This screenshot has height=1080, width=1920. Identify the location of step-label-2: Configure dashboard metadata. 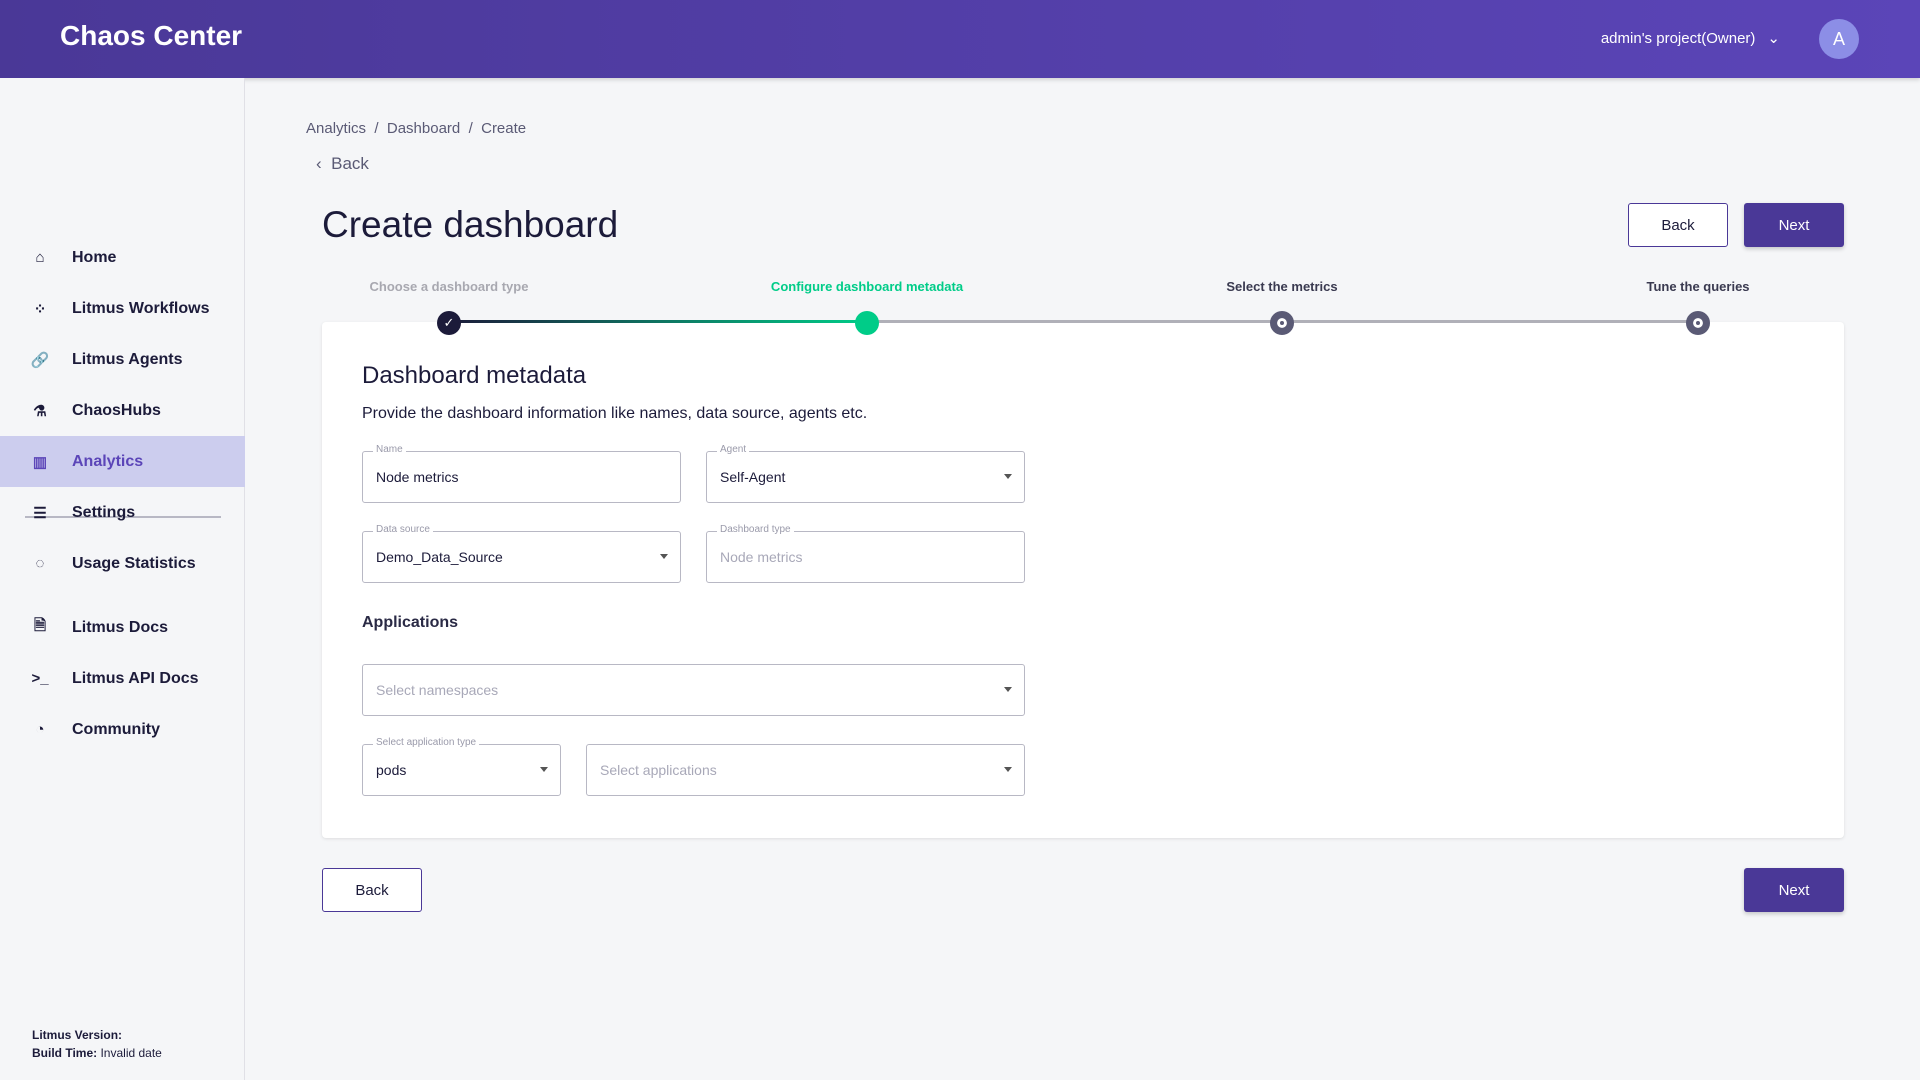
(867, 286).